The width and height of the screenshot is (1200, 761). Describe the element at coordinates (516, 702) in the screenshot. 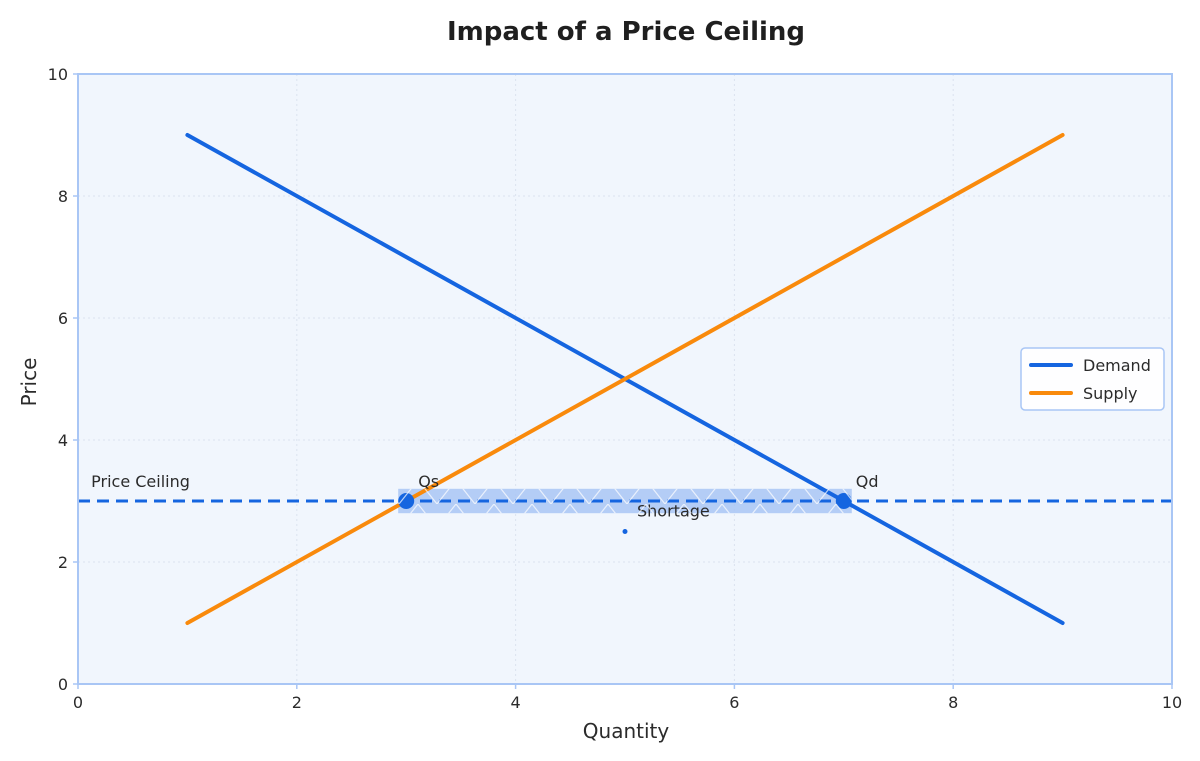

I see `x-tick-label: 4` at that location.